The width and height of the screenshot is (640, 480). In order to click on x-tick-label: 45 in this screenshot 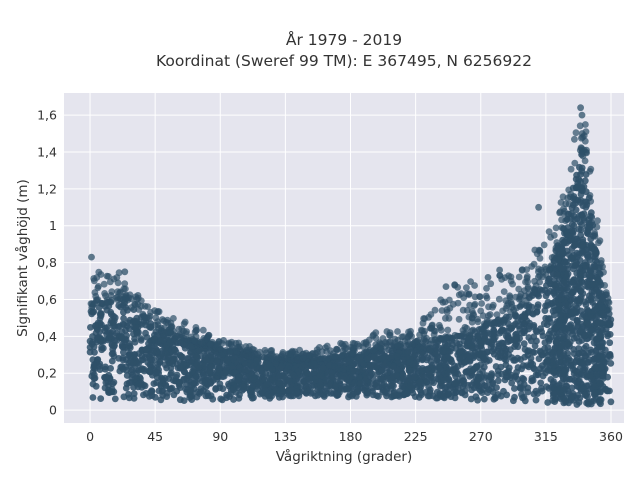, I will do `click(155, 436)`.